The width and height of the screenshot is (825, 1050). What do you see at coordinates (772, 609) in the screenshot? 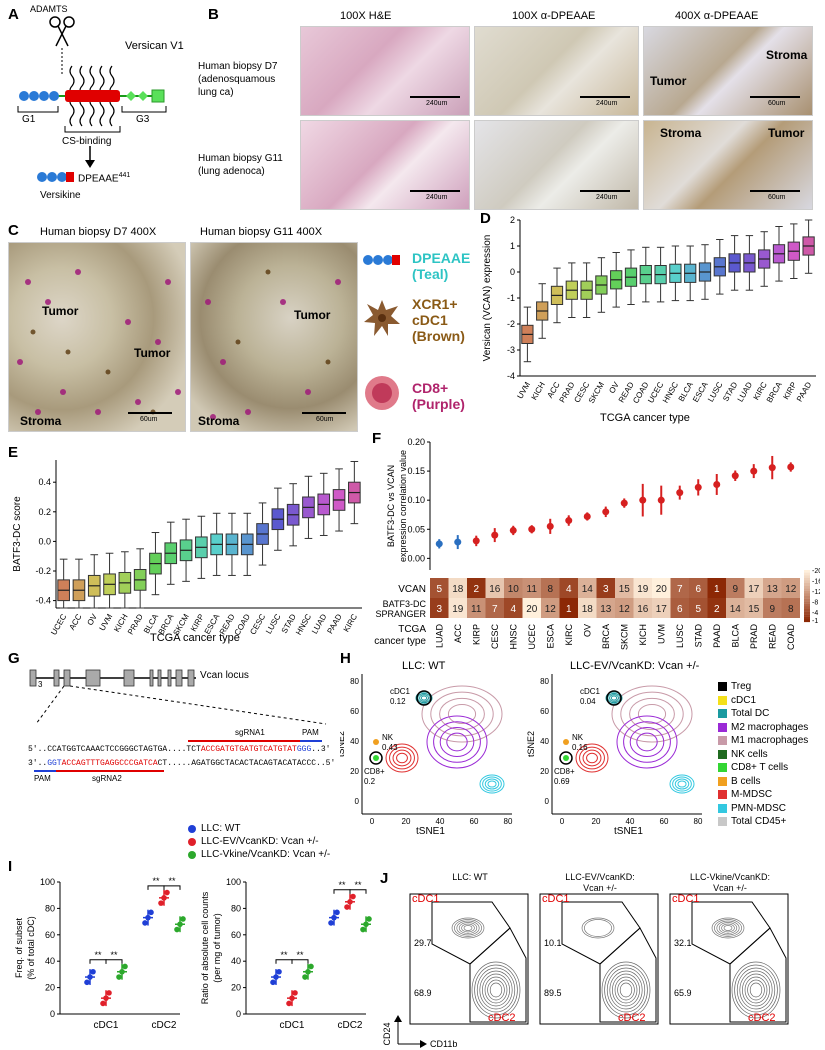
I see `heatmap-value: 9` at bounding box center [772, 609].